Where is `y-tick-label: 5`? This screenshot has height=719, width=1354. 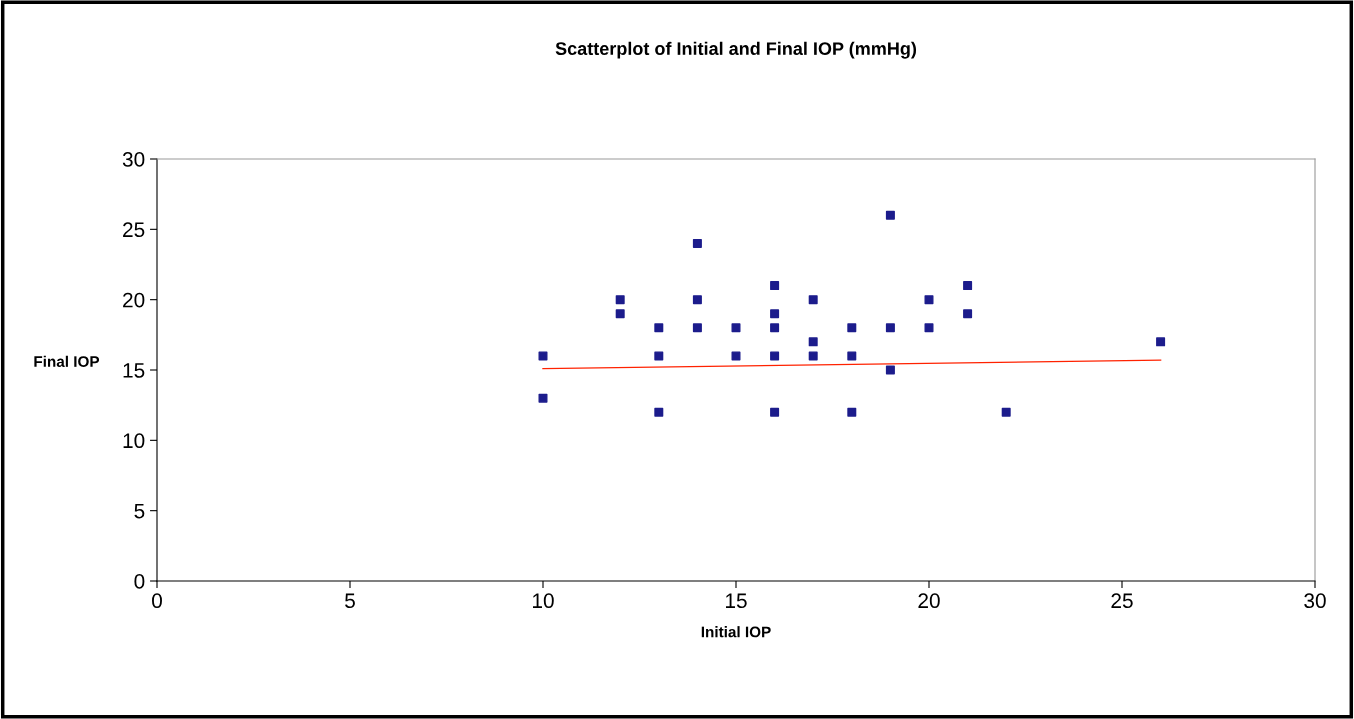 y-tick-label: 5 is located at coordinates (139, 511).